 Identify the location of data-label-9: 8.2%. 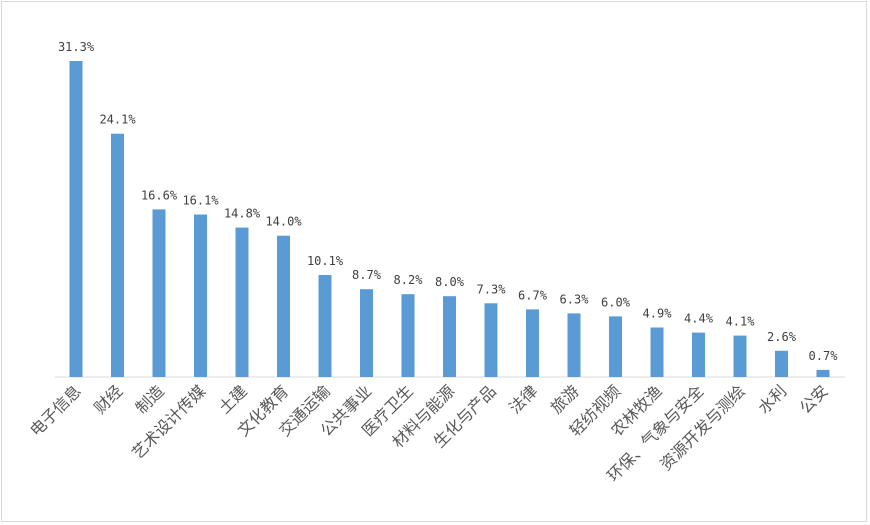
(409, 280).